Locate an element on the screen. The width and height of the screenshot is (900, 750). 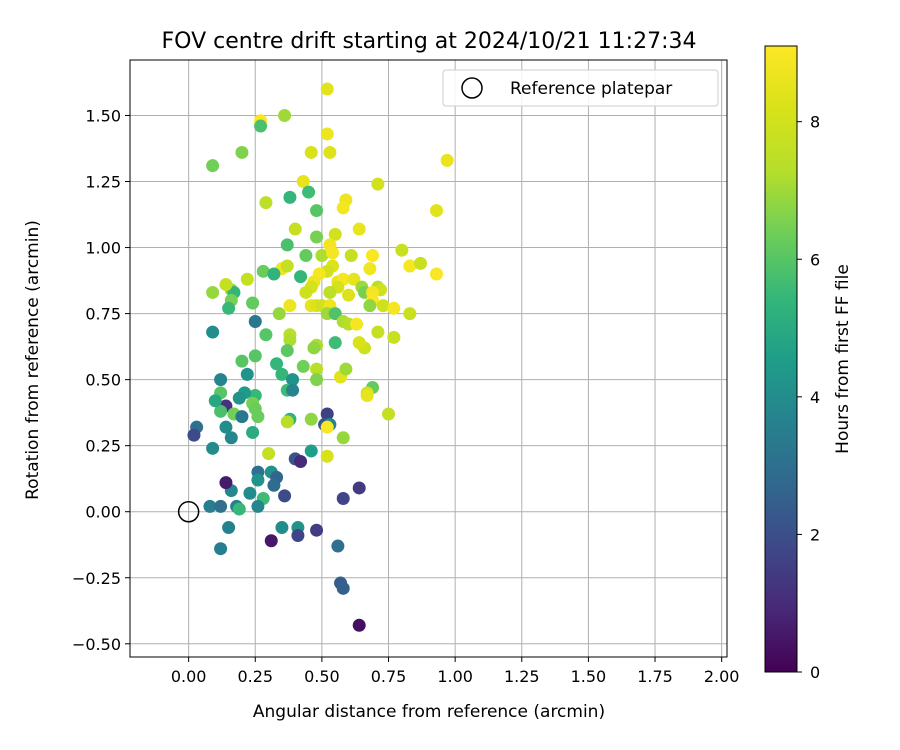
x-tick-label: 0.50 is located at coordinates (322, 676).